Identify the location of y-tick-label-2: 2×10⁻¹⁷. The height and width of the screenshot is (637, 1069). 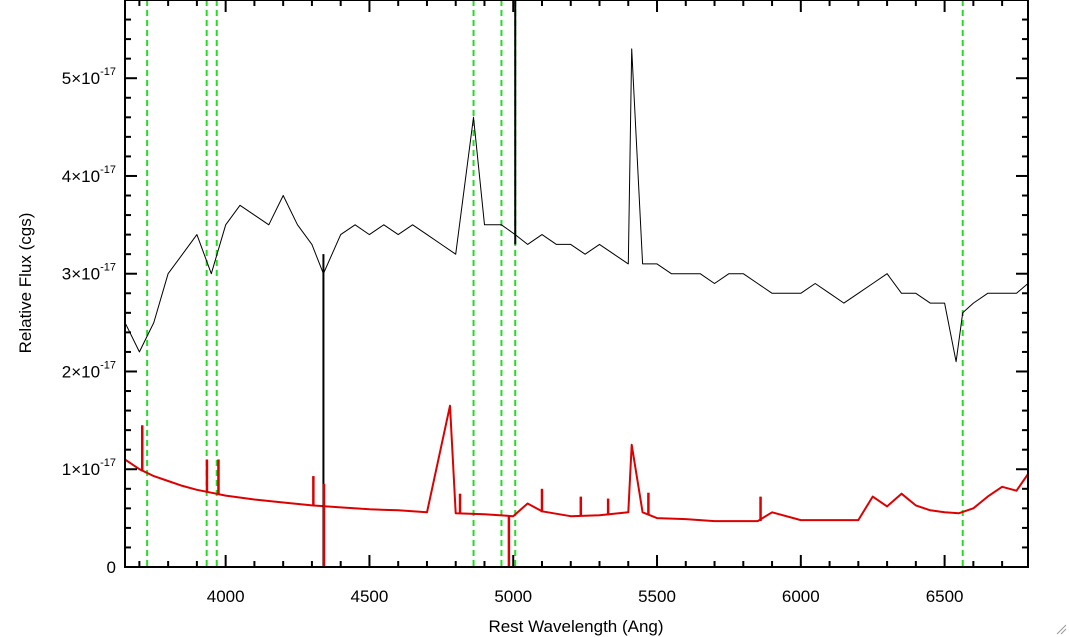
(89, 370).